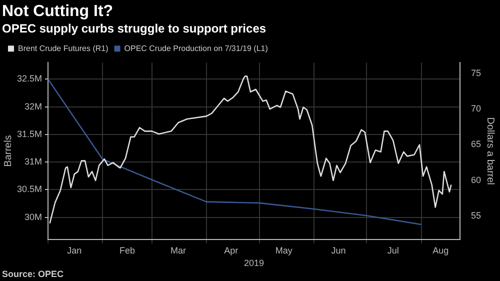 The image size is (500, 281). I want to click on y-tick-label: 32.5M, so click(29, 79).